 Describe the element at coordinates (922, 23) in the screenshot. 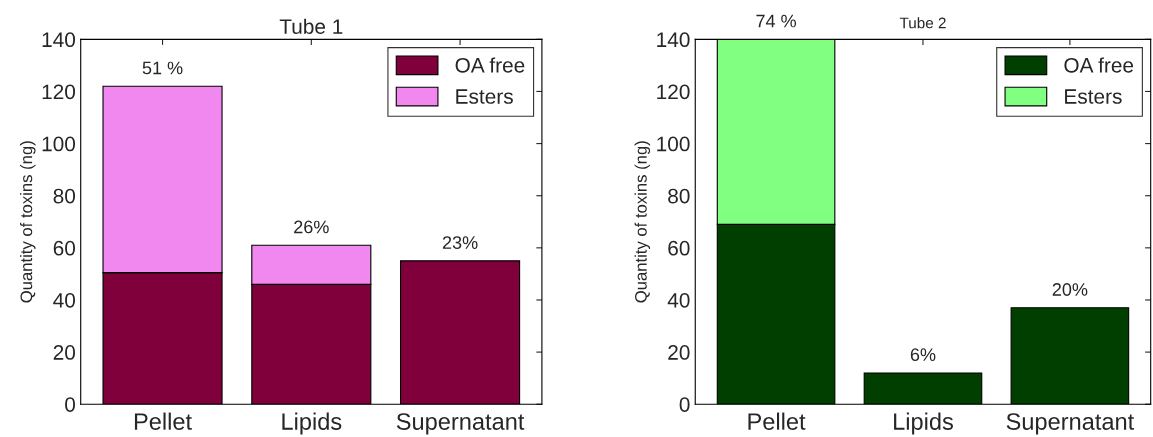

I see `chart-title: Tube 2` at that location.